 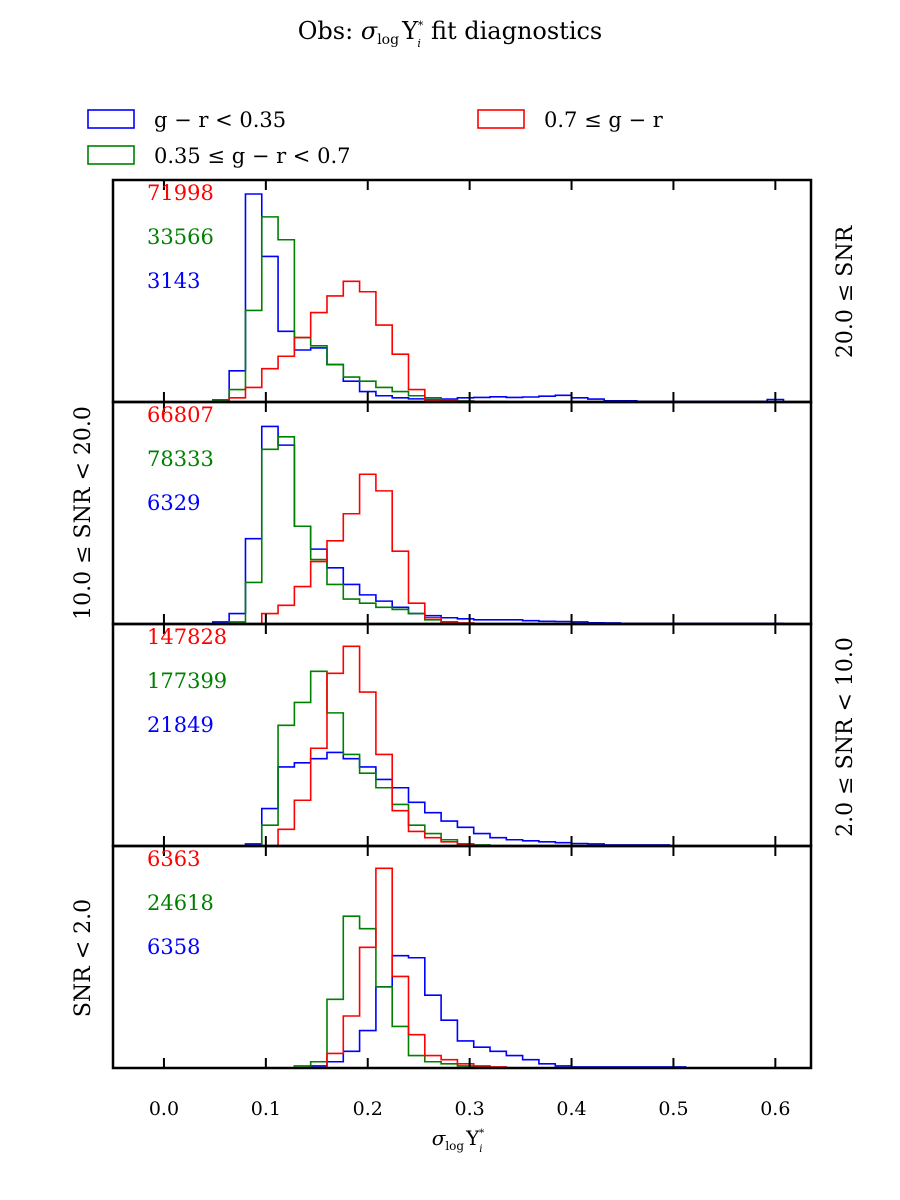 I want to click on count-blue-panel-3: 21849, so click(x=180, y=725).